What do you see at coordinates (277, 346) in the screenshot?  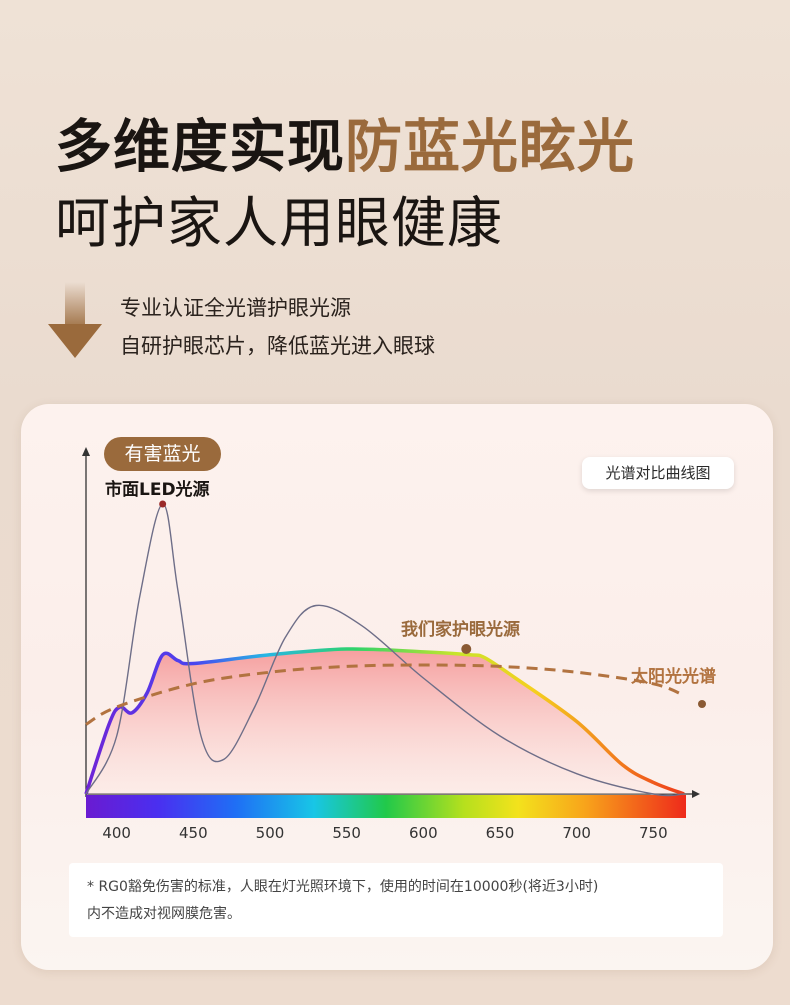 I see `feature-bullet-2: 自研护眼芯片，降低蓝光进入眼球` at bounding box center [277, 346].